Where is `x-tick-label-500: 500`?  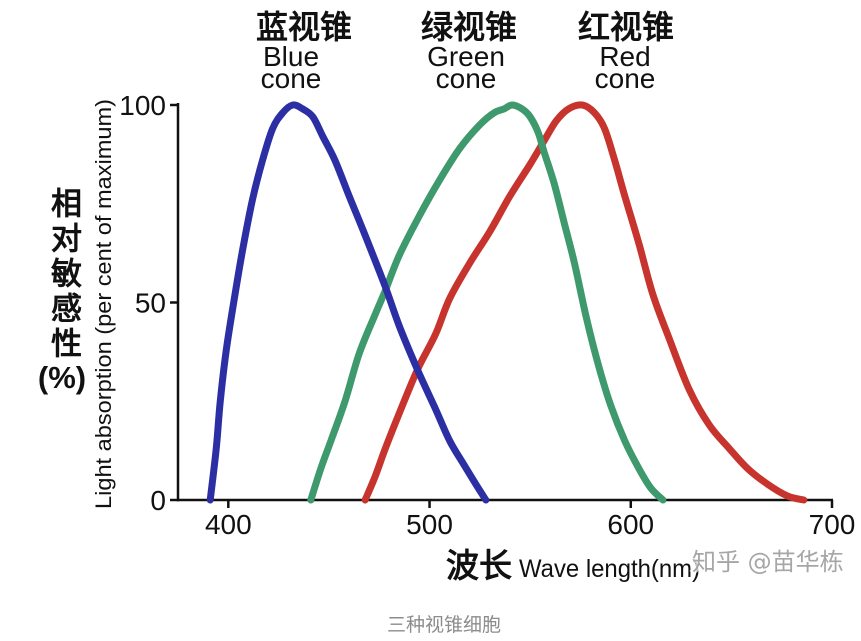 x-tick-label-500: 500 is located at coordinates (429, 524).